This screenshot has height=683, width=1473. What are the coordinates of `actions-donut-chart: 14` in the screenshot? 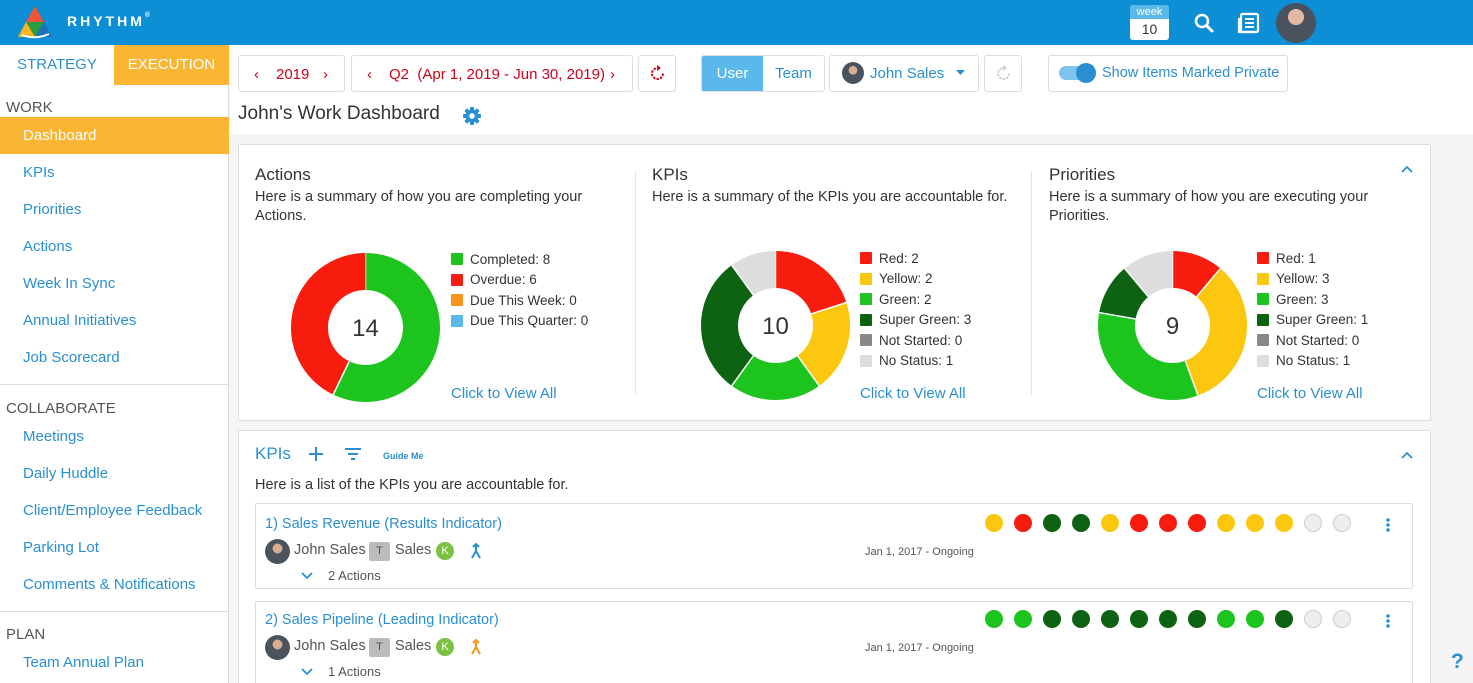 It's located at (365, 327).